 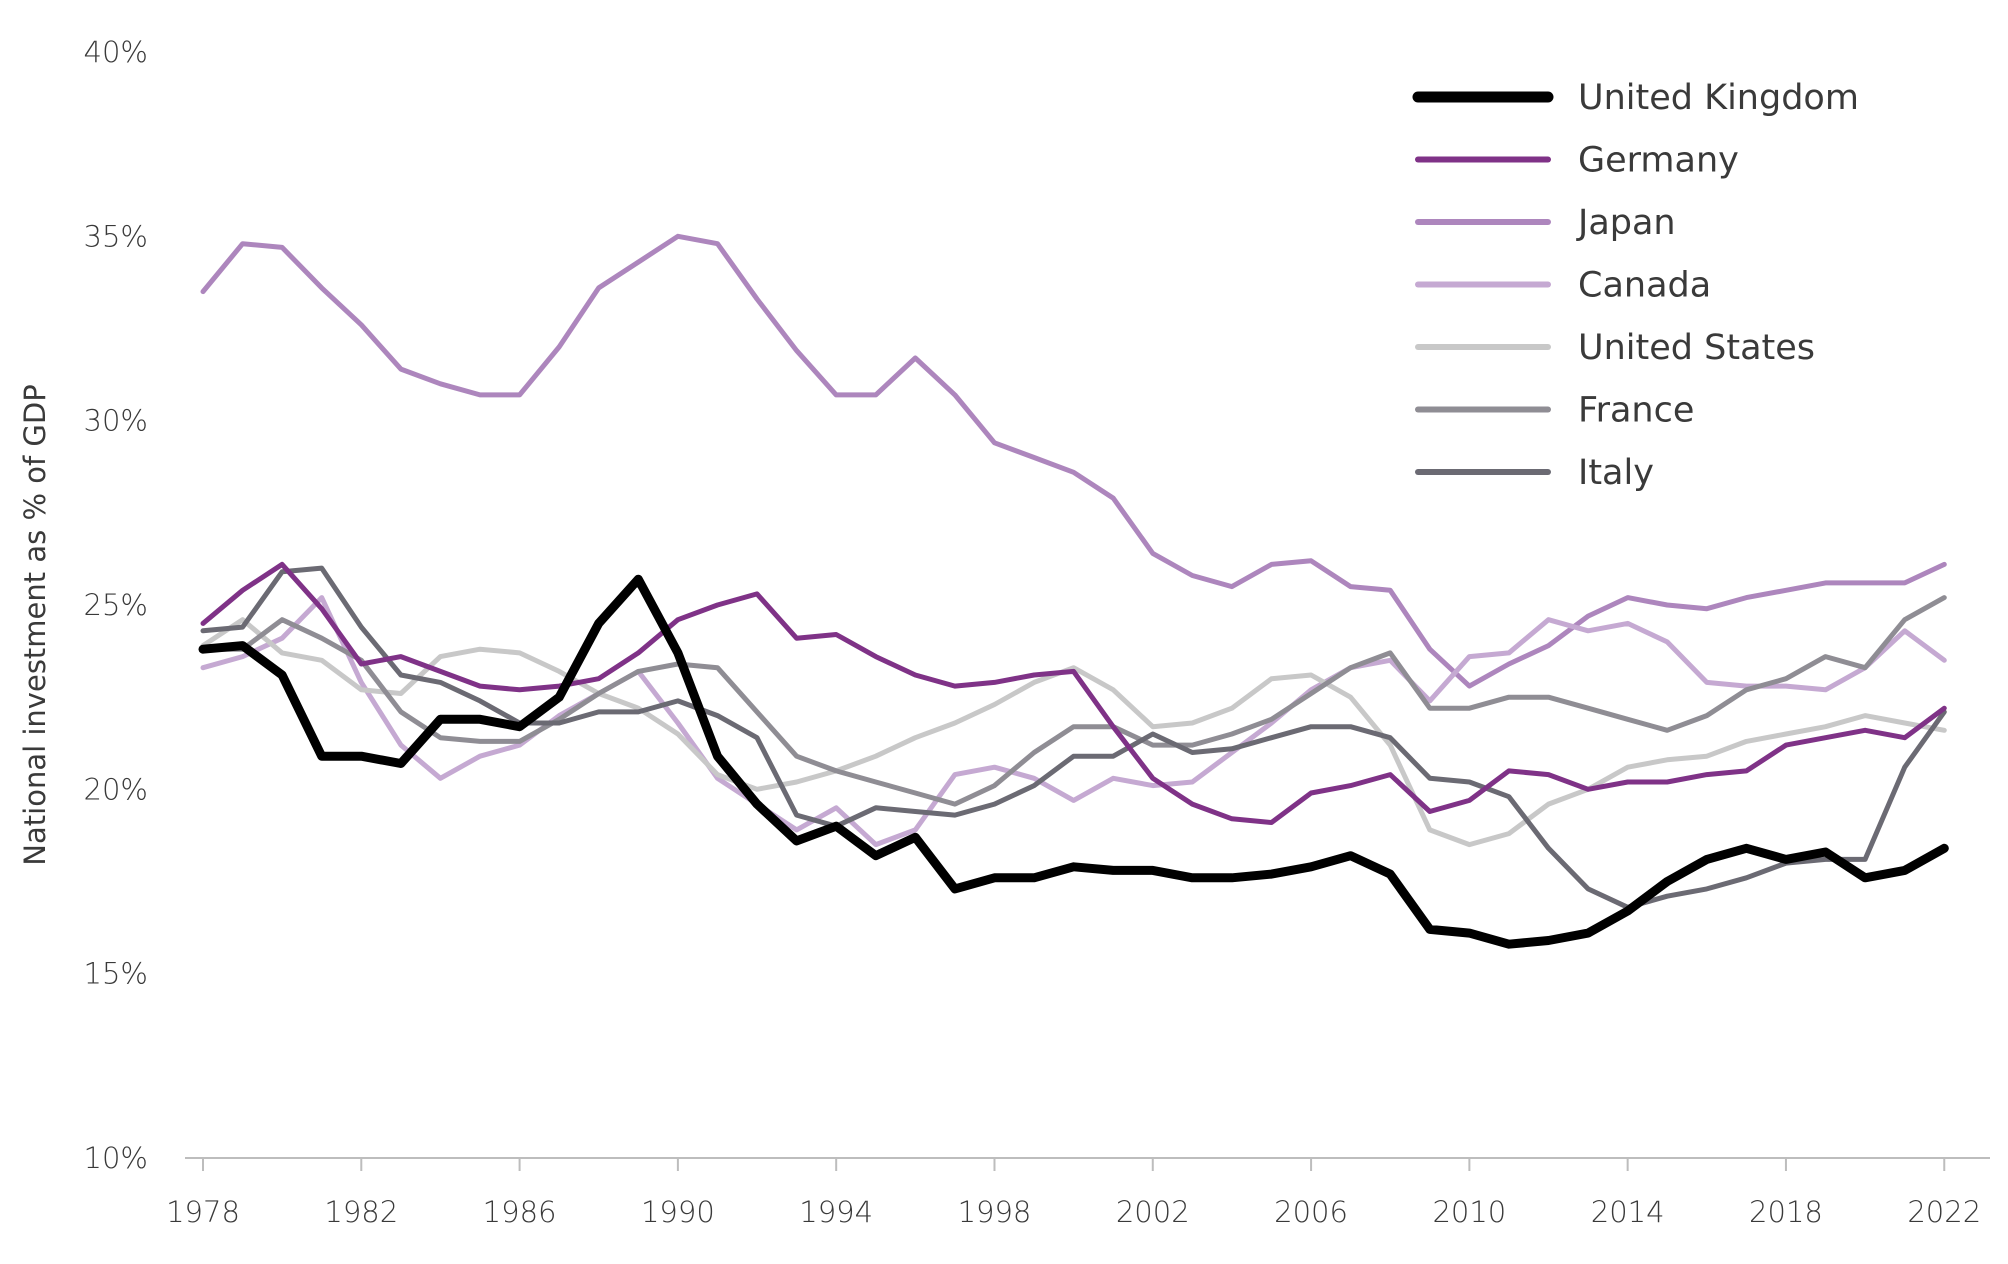 I want to click on series-line-france, so click(x=1073, y=701).